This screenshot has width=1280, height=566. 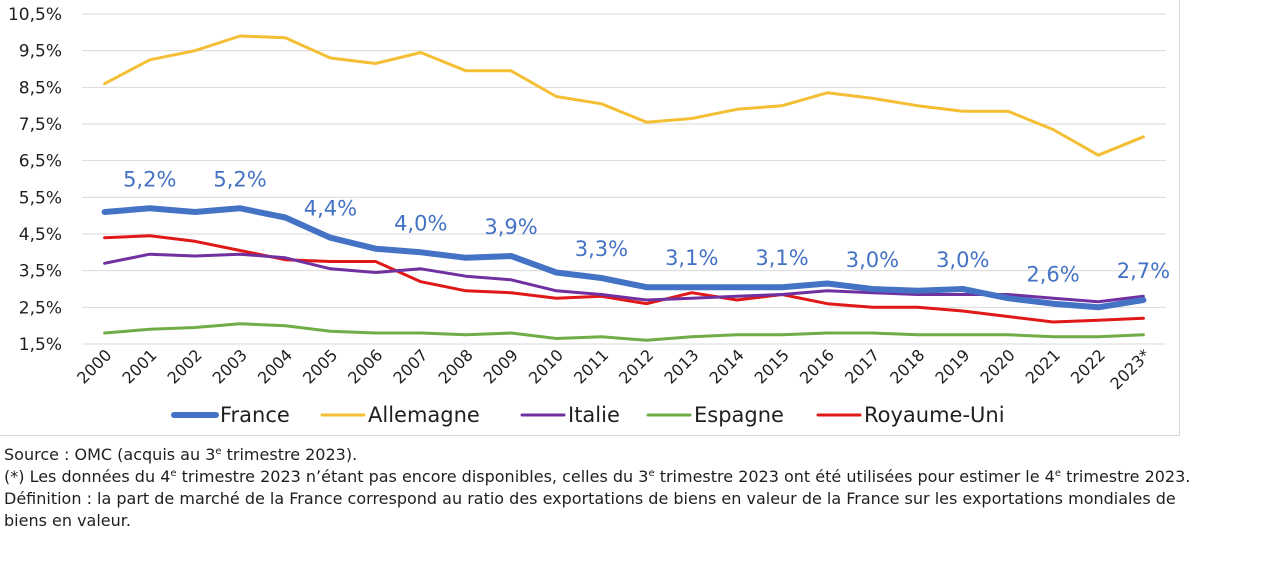 What do you see at coordinates (591, 366) in the screenshot?
I see `x-tick-label: 2011` at bounding box center [591, 366].